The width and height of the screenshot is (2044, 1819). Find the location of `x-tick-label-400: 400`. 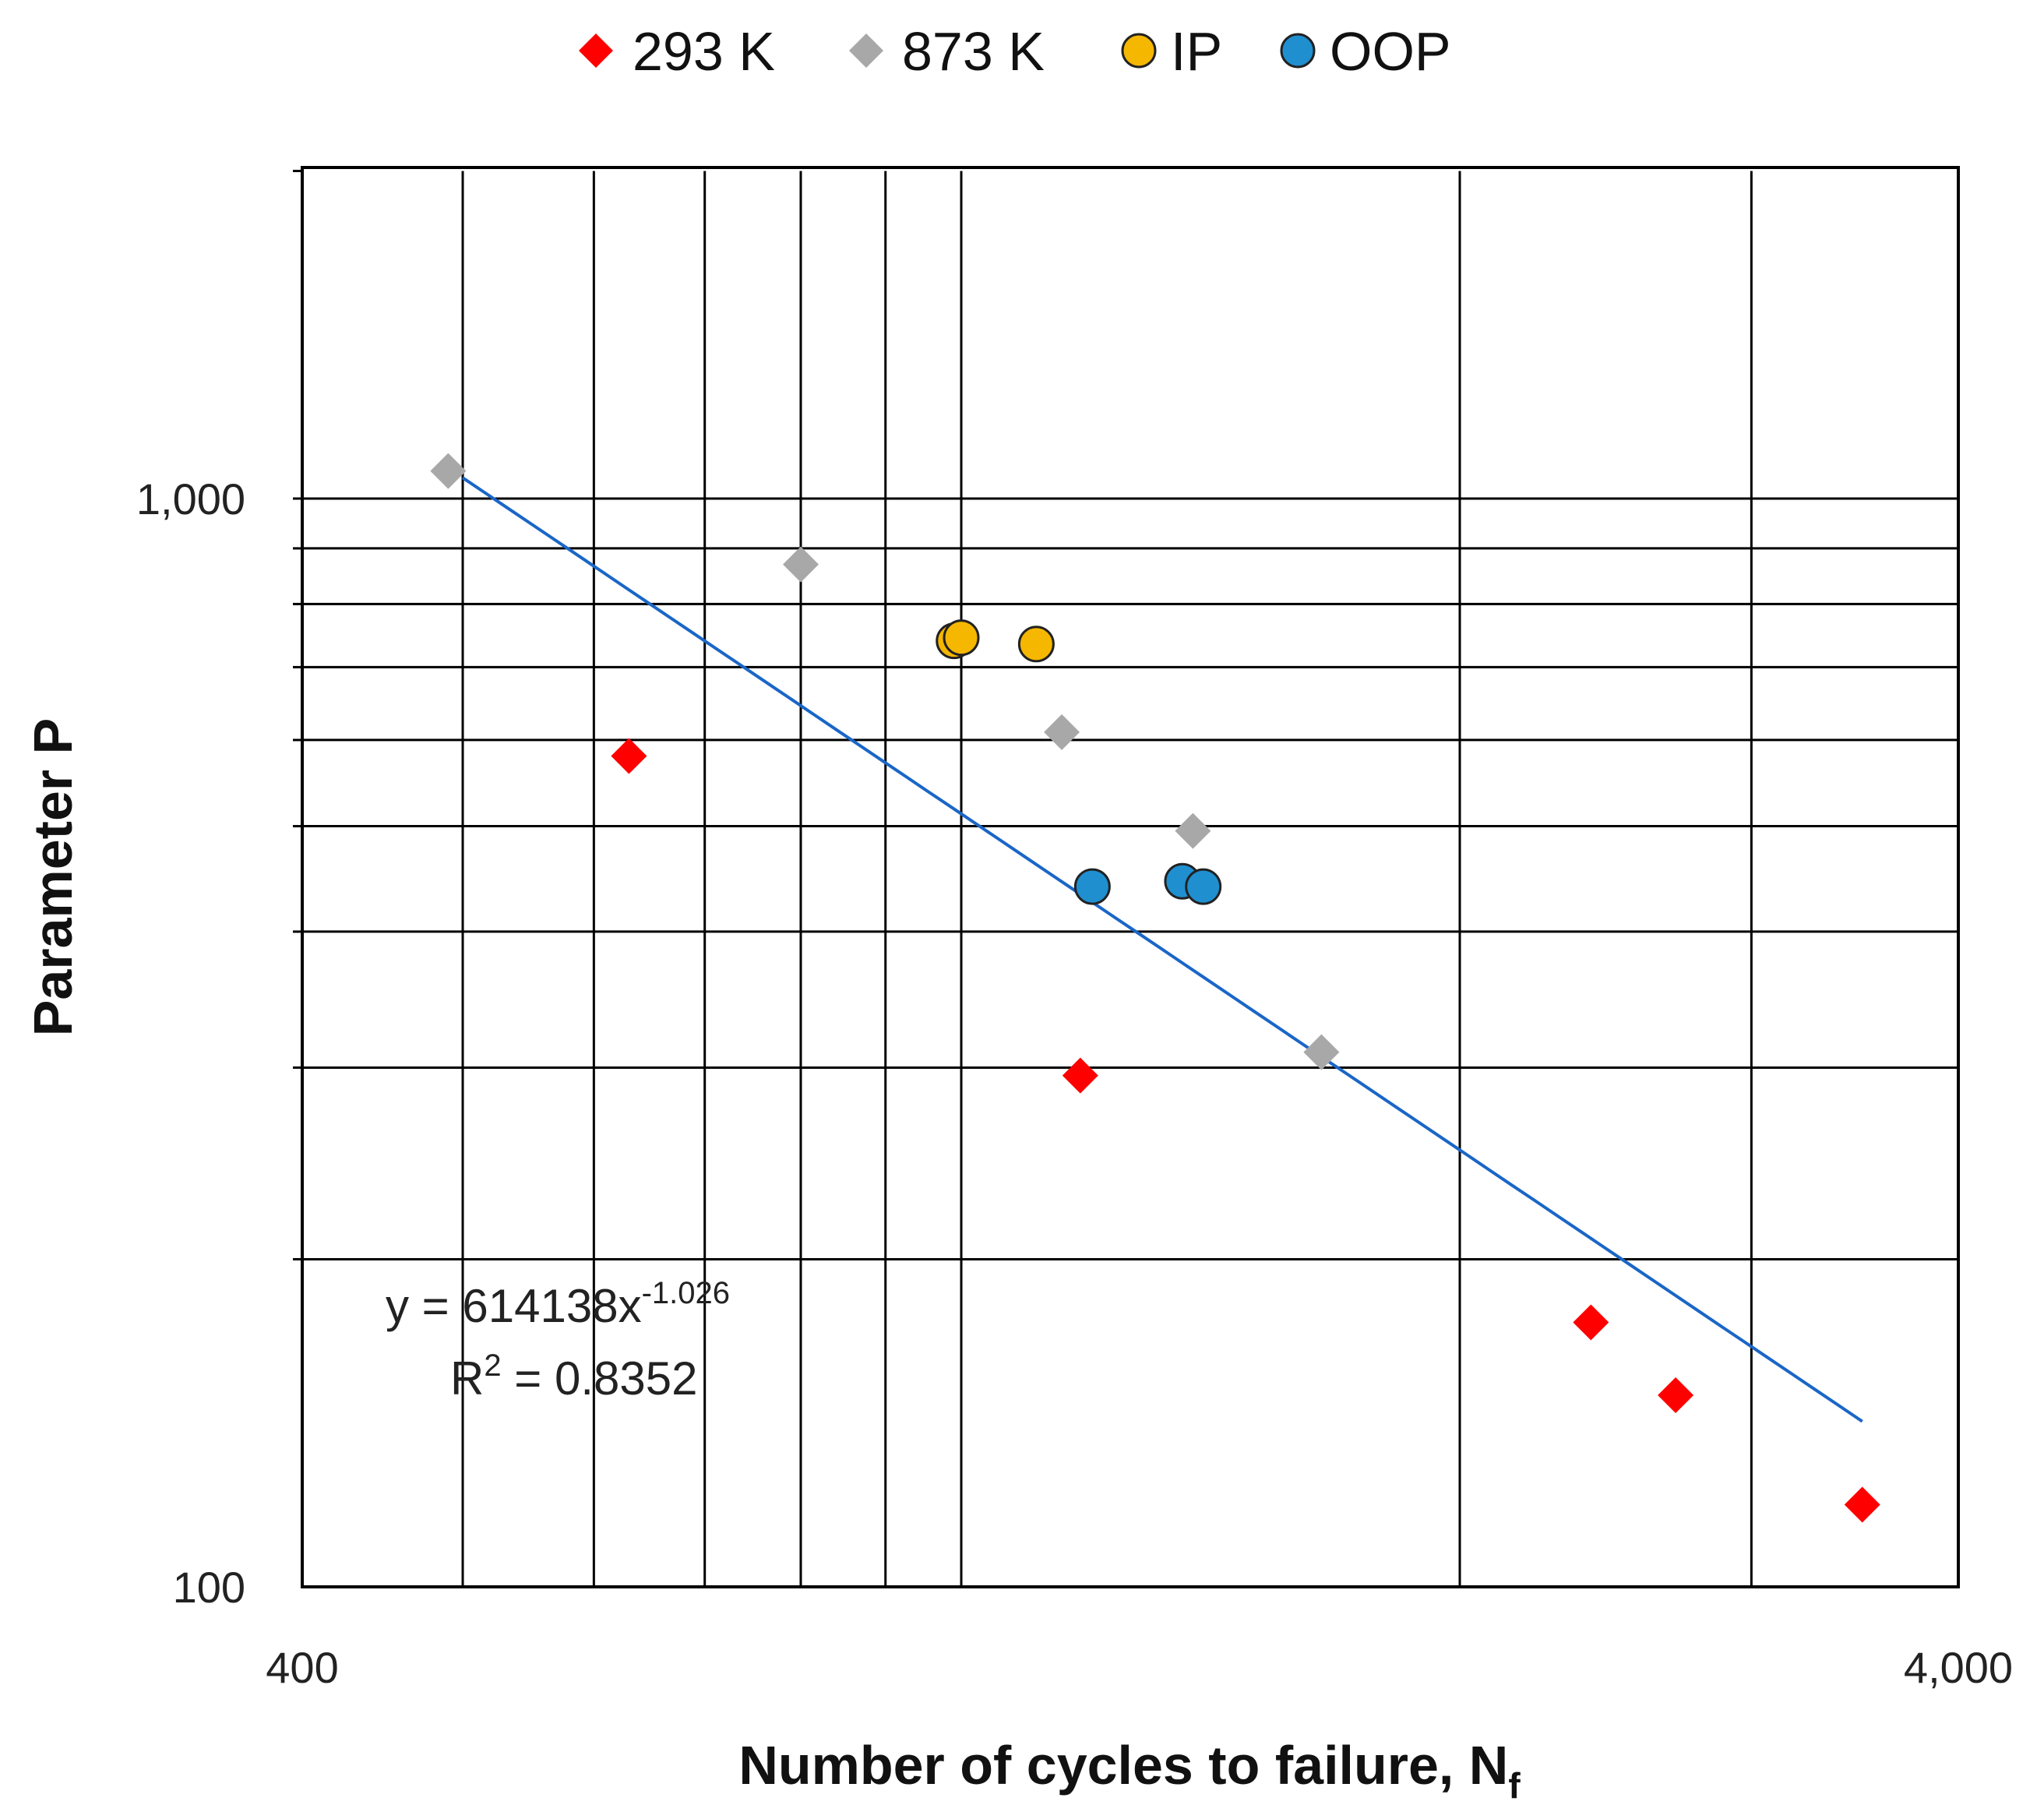

x-tick-label-400: 400 is located at coordinates (302, 1668).